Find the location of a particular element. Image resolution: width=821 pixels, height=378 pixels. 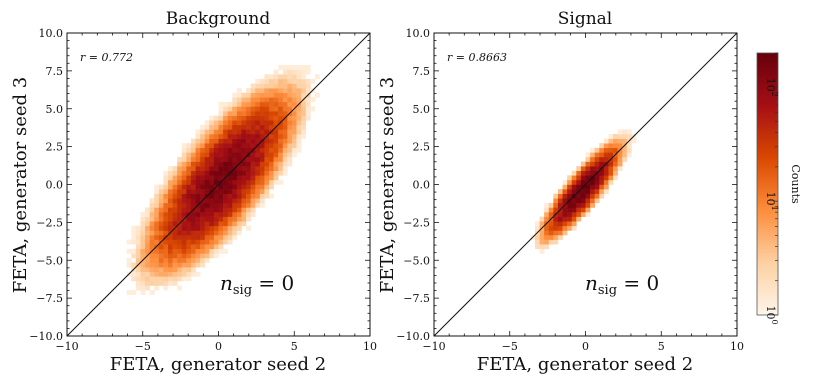

y-tick-label: 7.5 is located at coordinates (422, 71).